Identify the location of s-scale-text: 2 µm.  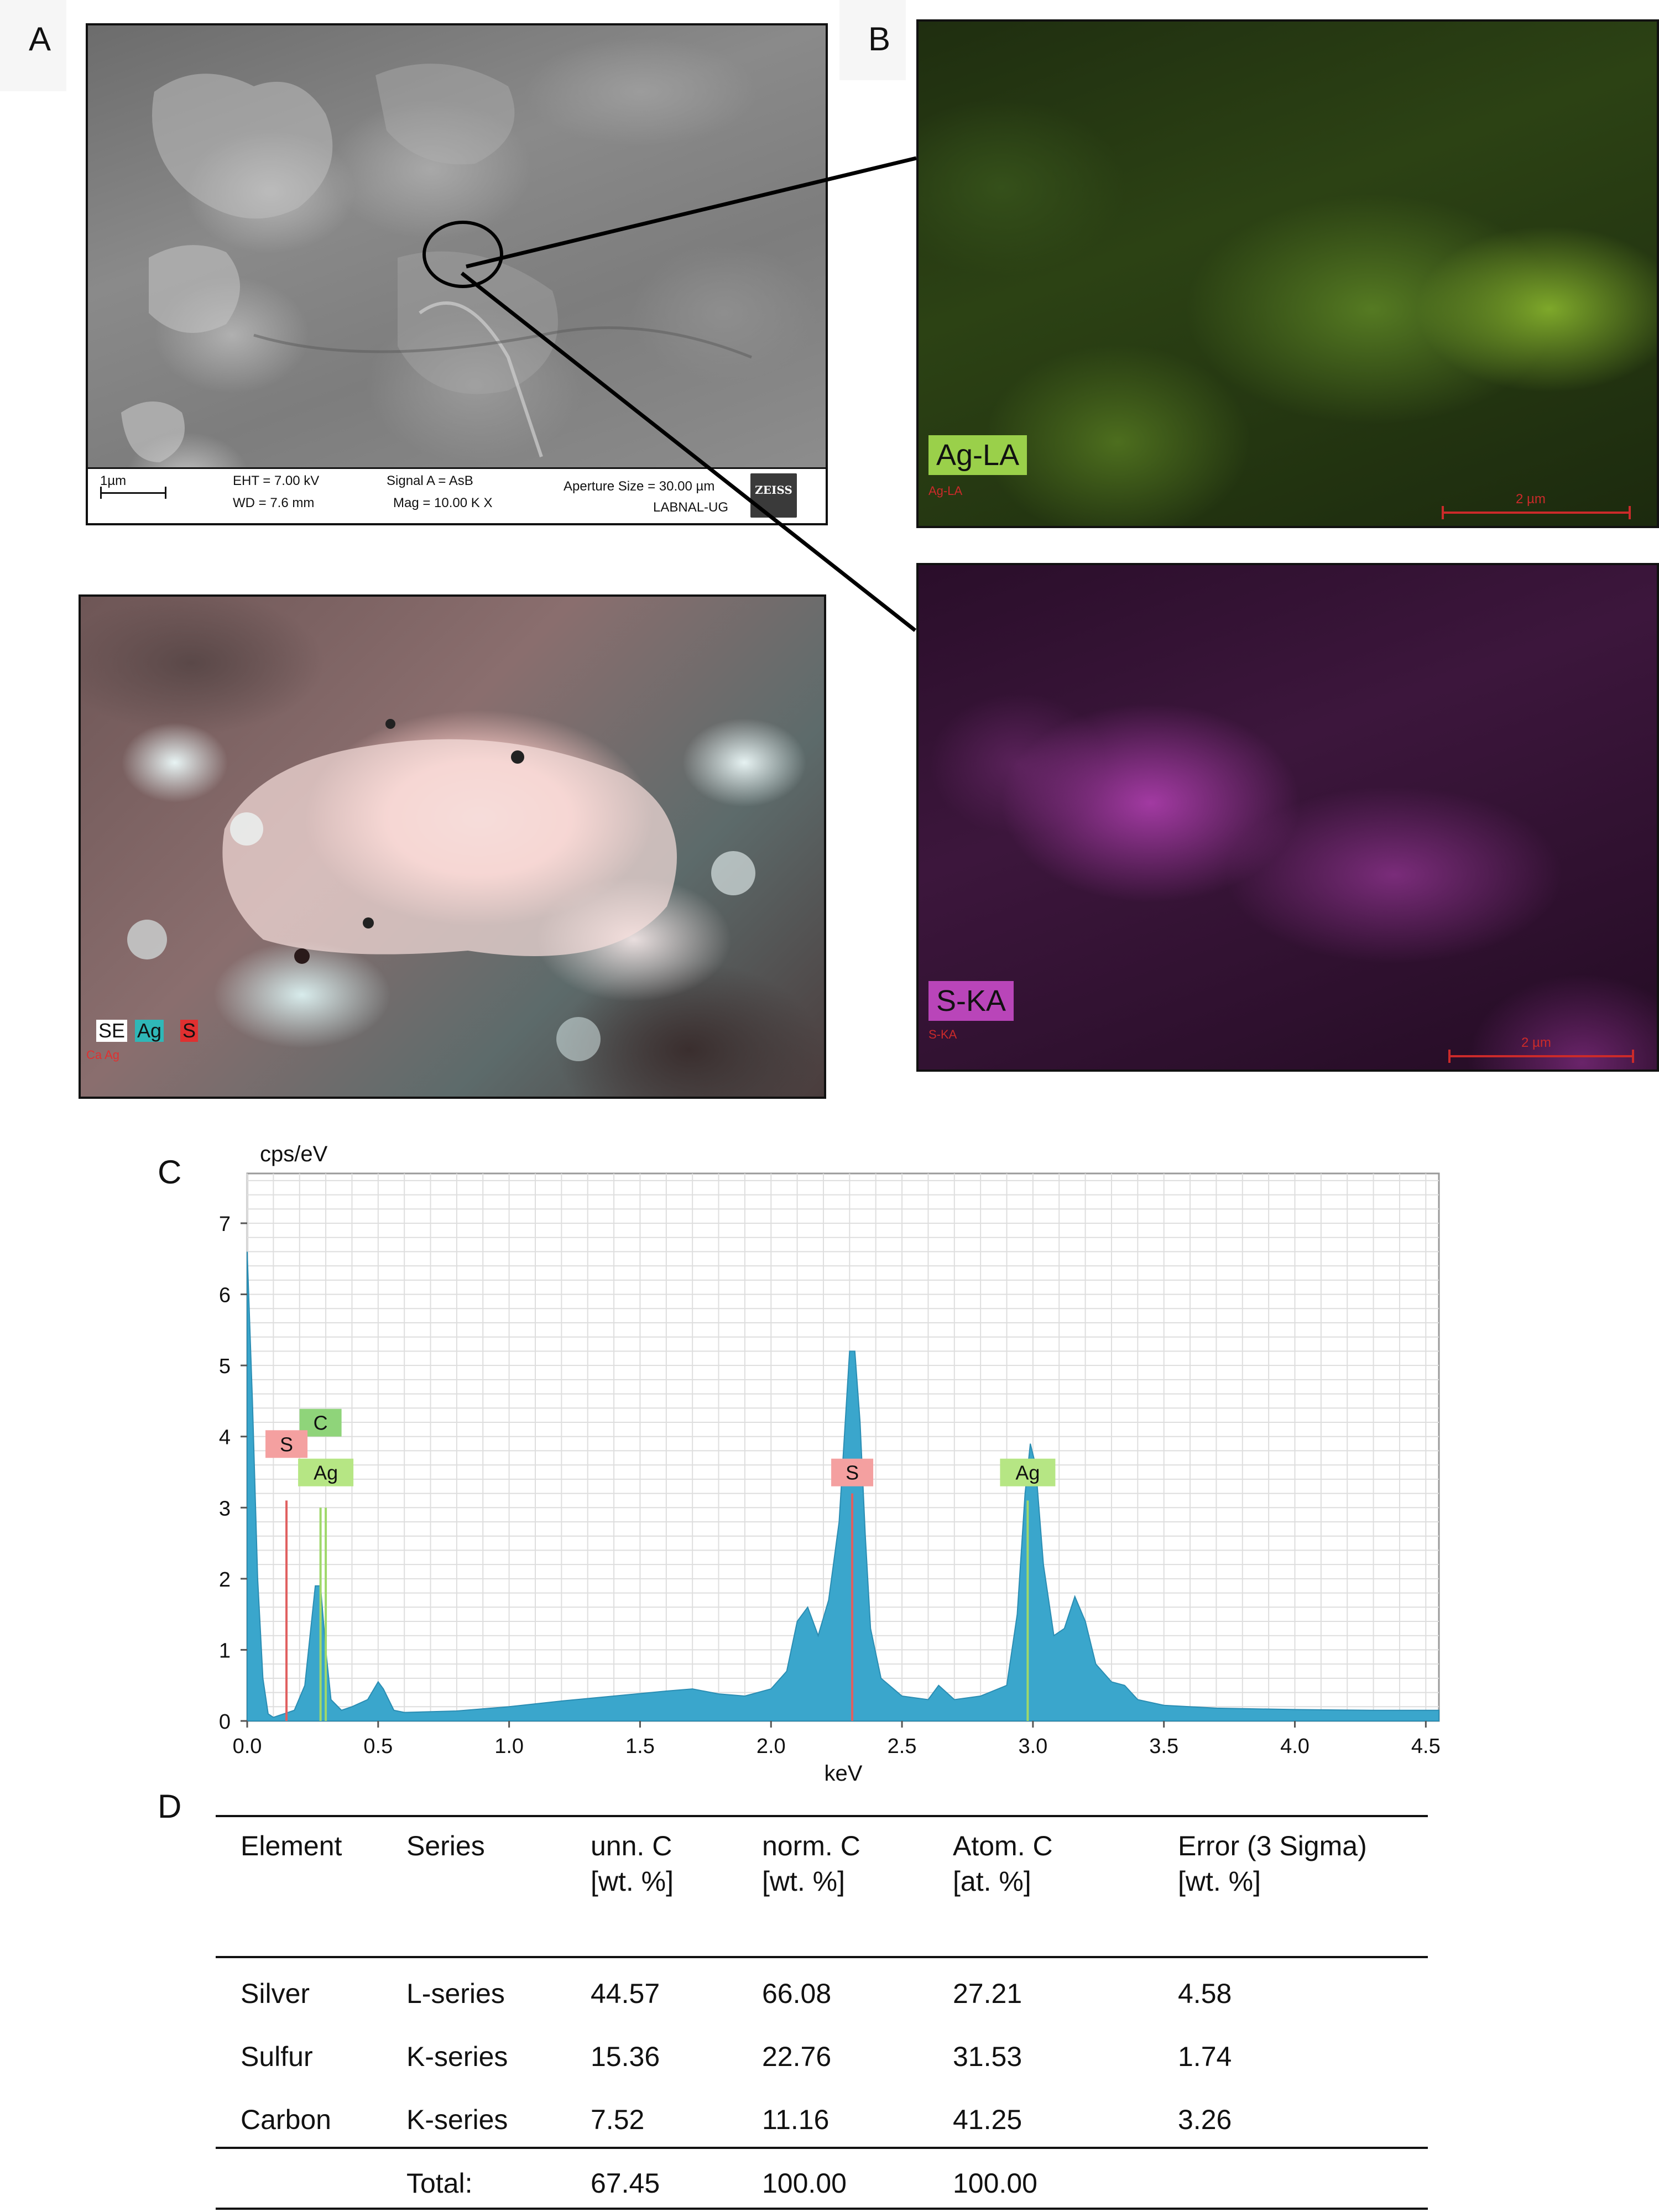
(1536, 1043).